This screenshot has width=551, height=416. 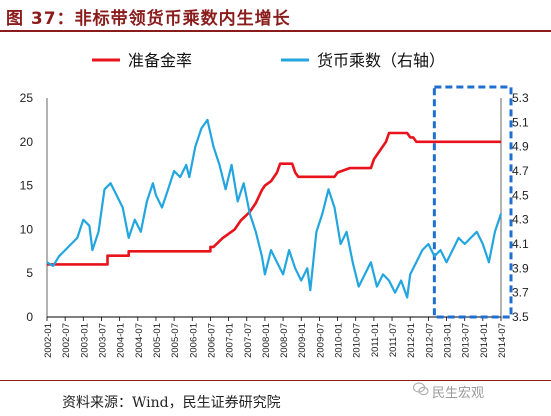 What do you see at coordinates (275, 380) in the screenshot?
I see `bottom-rule` at bounding box center [275, 380].